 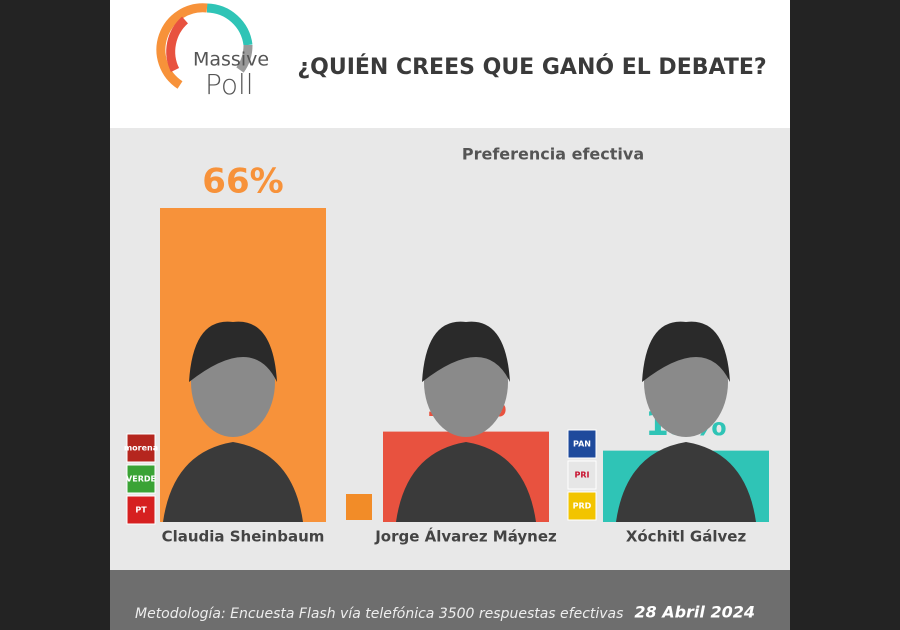 I want to click on party-label: morena, so click(x=141, y=448).